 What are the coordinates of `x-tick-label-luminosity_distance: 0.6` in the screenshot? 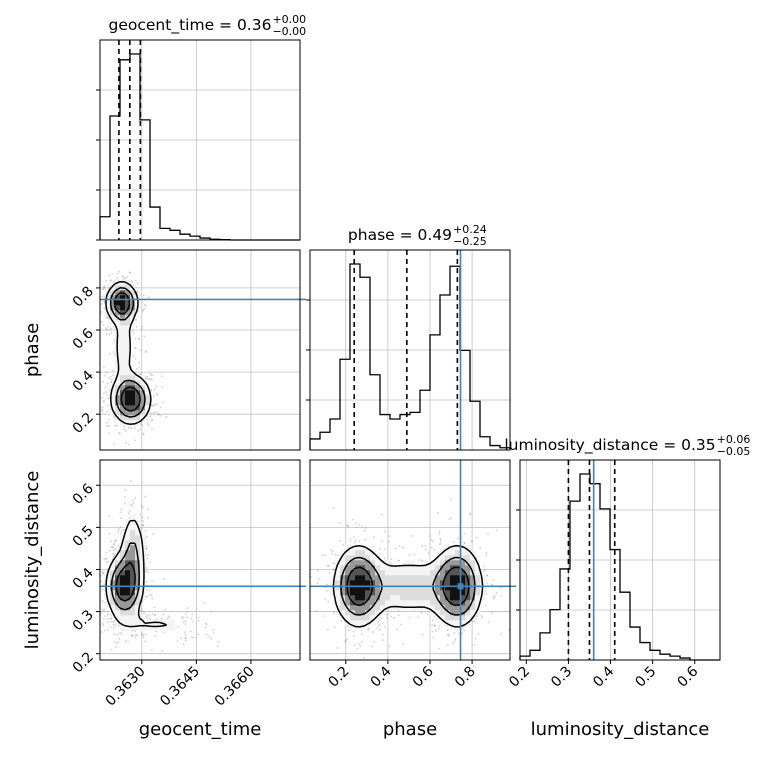 It's located at (688, 676).